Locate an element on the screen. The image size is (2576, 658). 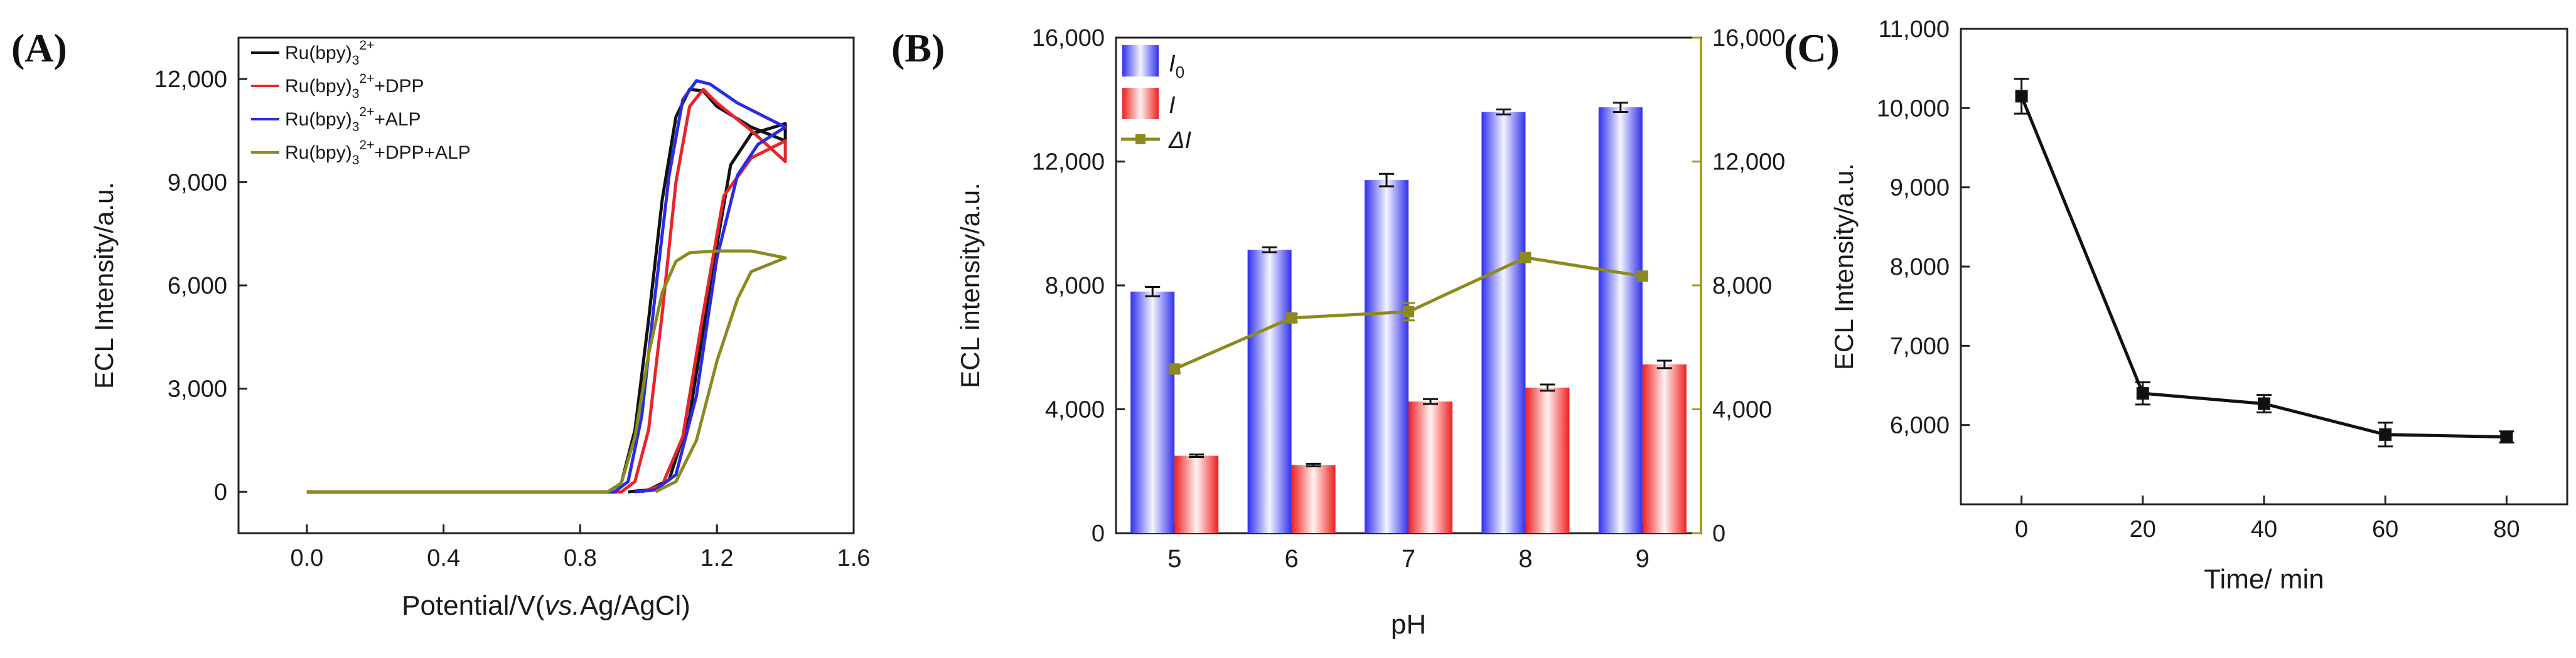
legend-label-ru-dpp: Ru(bpy)32++DPP is located at coordinates (354, 86).